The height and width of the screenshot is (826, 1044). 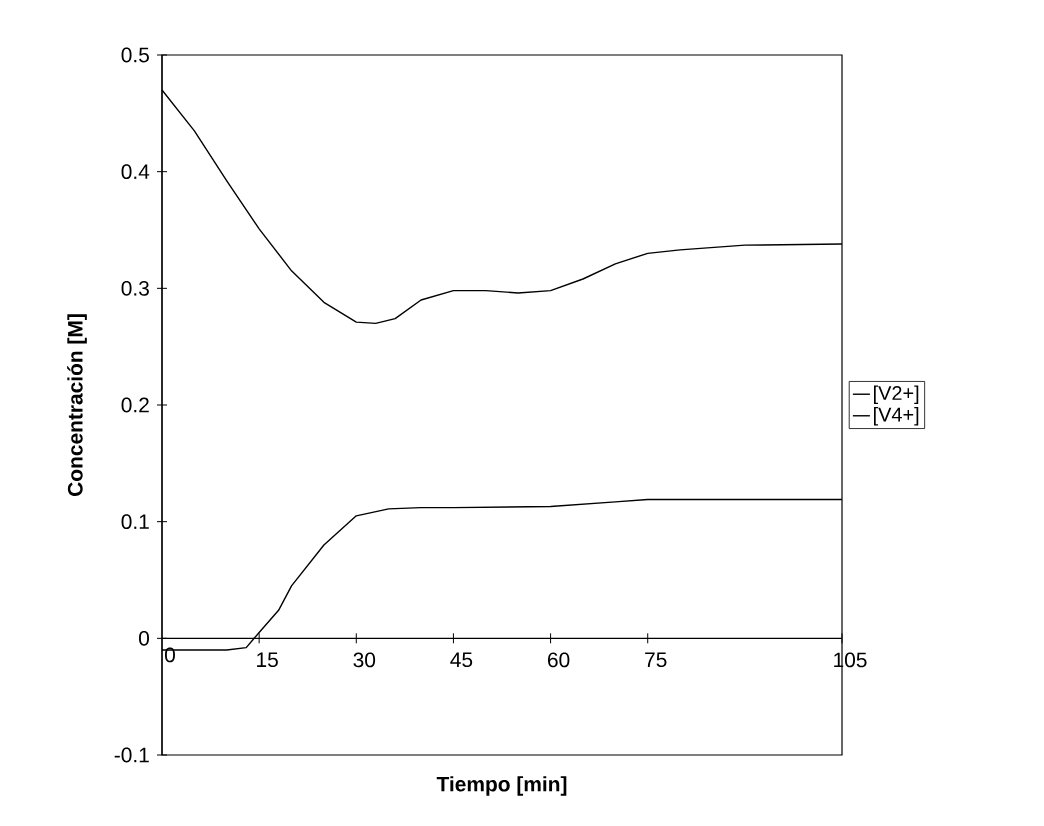 I want to click on y-tick-label: 0.2, so click(x=135, y=405).